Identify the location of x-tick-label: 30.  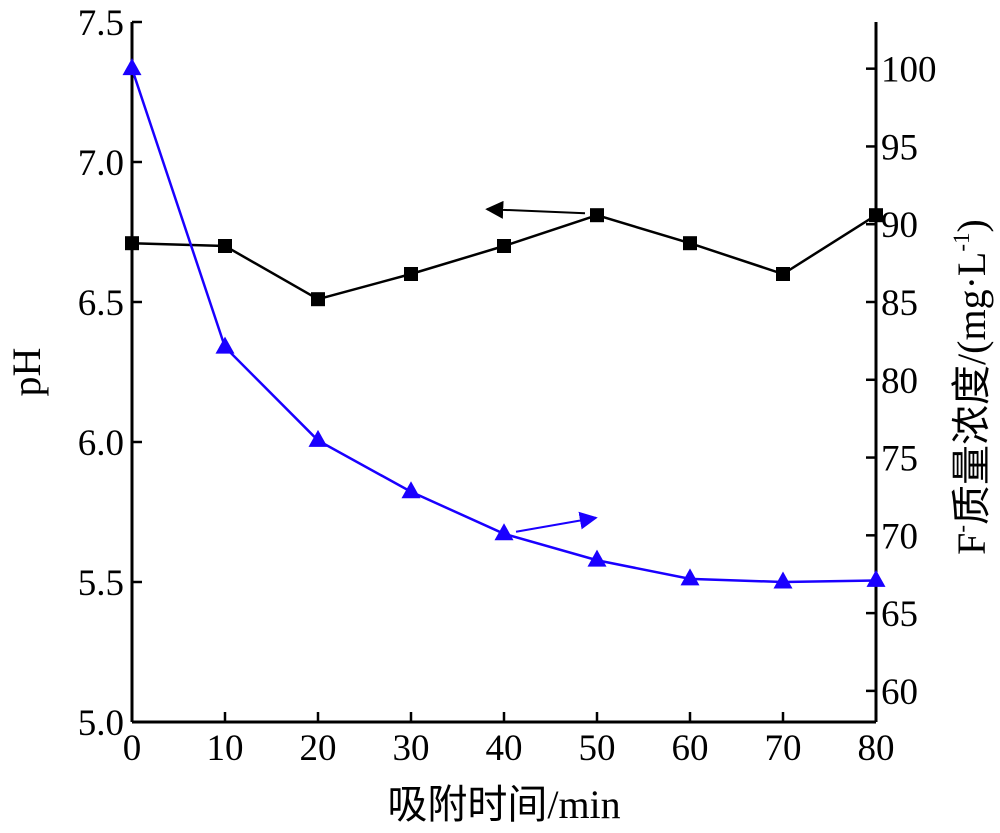
(411, 748).